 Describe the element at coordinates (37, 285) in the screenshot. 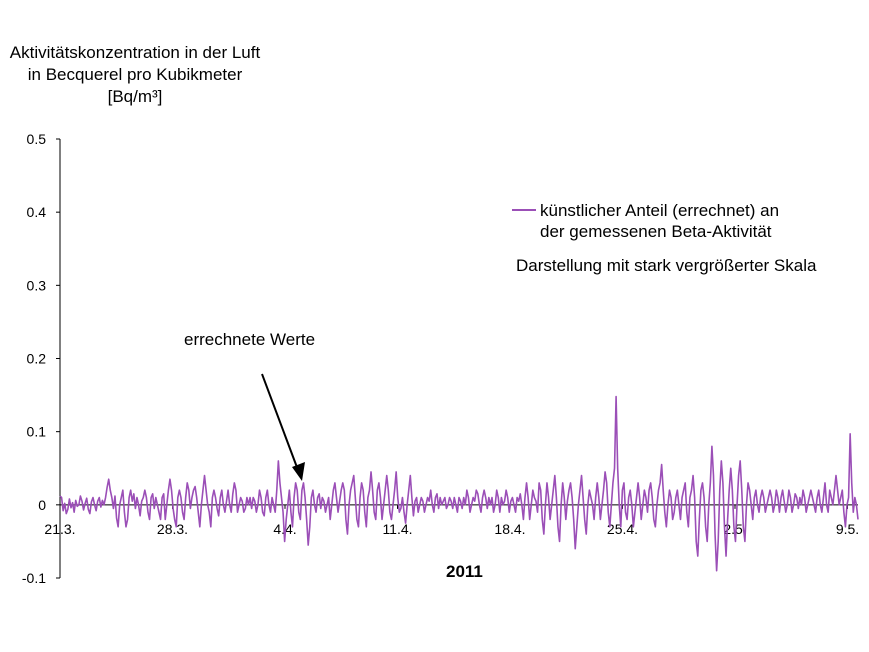

I see `y-tick-label: 0.3` at that location.